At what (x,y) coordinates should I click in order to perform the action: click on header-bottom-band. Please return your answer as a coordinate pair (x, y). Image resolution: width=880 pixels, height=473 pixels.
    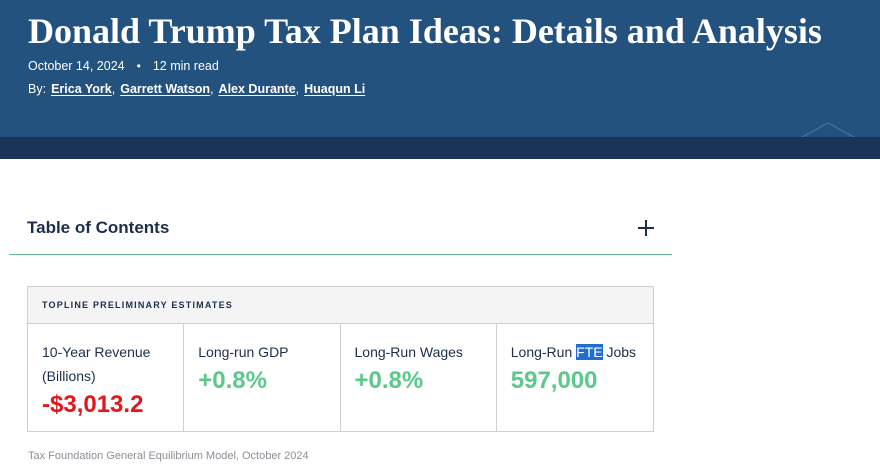
    Looking at the image, I should click on (440, 148).